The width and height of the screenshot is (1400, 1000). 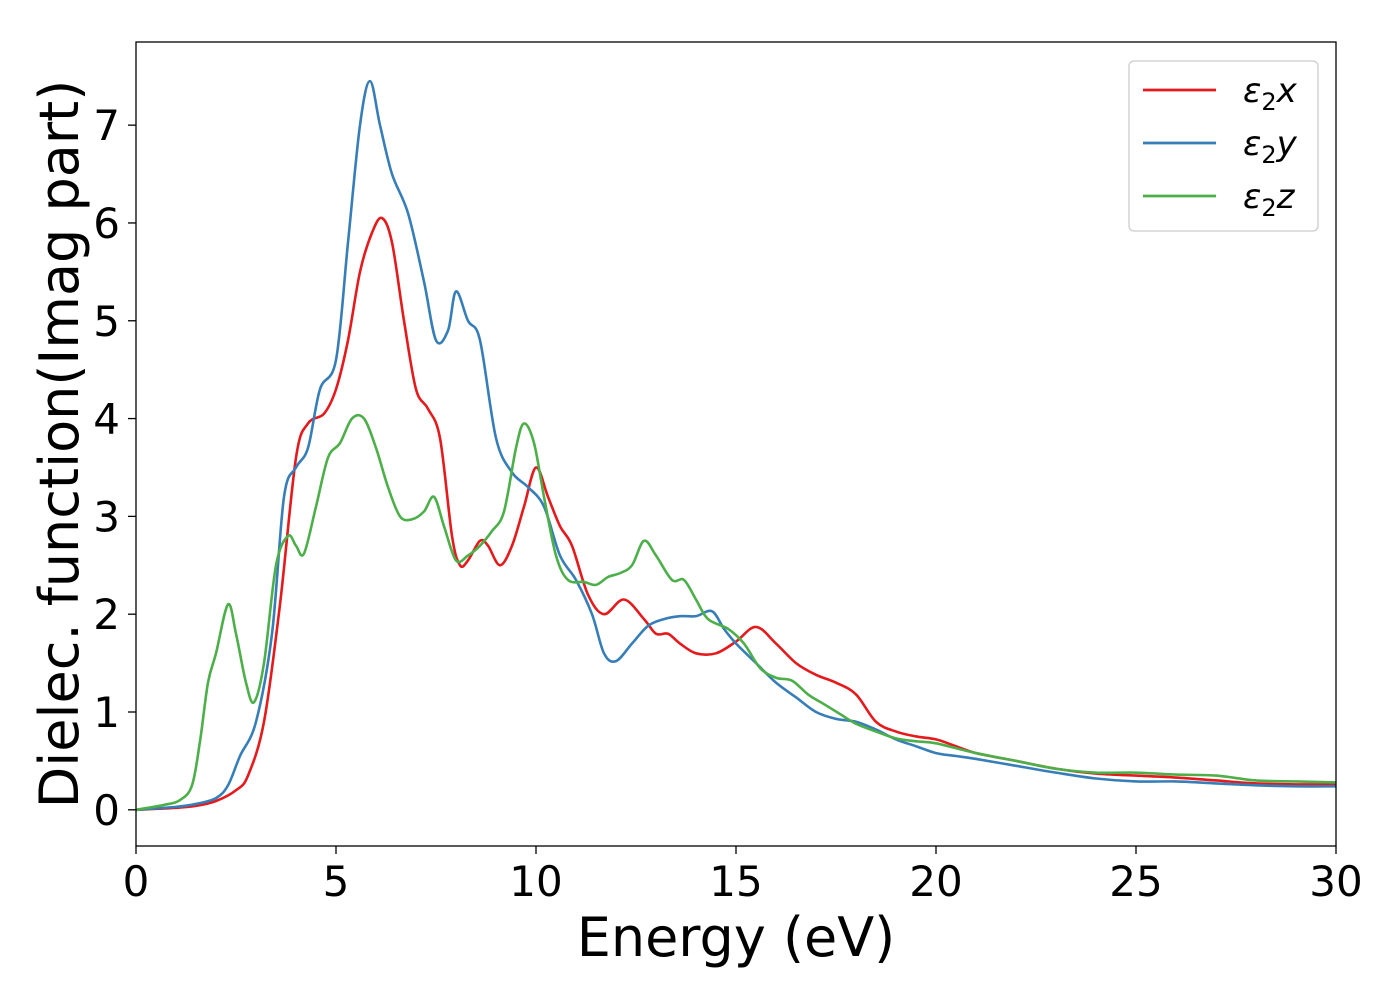 What do you see at coordinates (106, 712) in the screenshot?
I see `y-tick-label: 1` at bounding box center [106, 712].